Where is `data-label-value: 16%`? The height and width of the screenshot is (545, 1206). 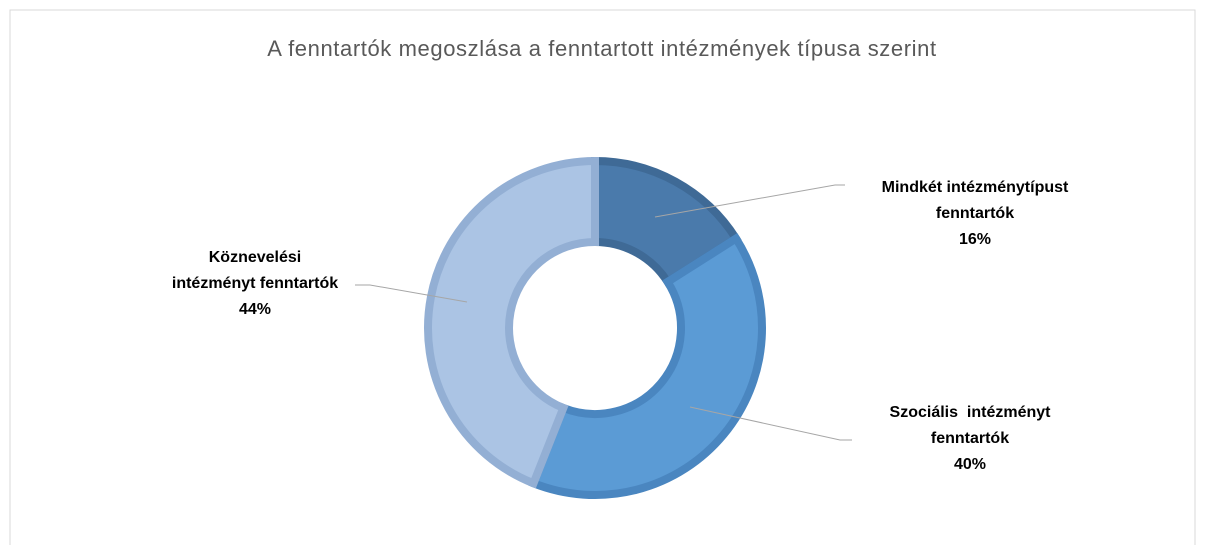 data-label-value: 16% is located at coordinates (975, 239).